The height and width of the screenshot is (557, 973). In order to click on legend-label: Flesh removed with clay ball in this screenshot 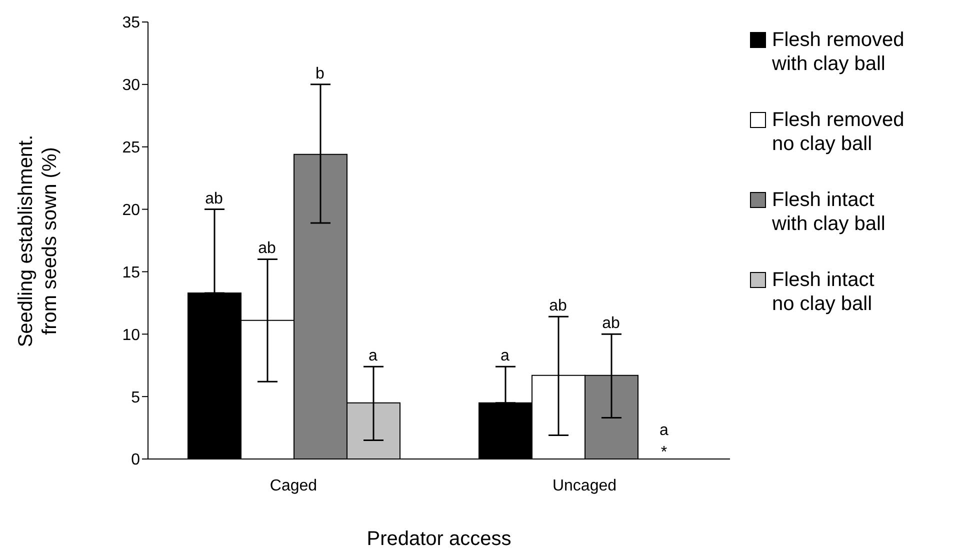, I will do `click(838, 52)`.